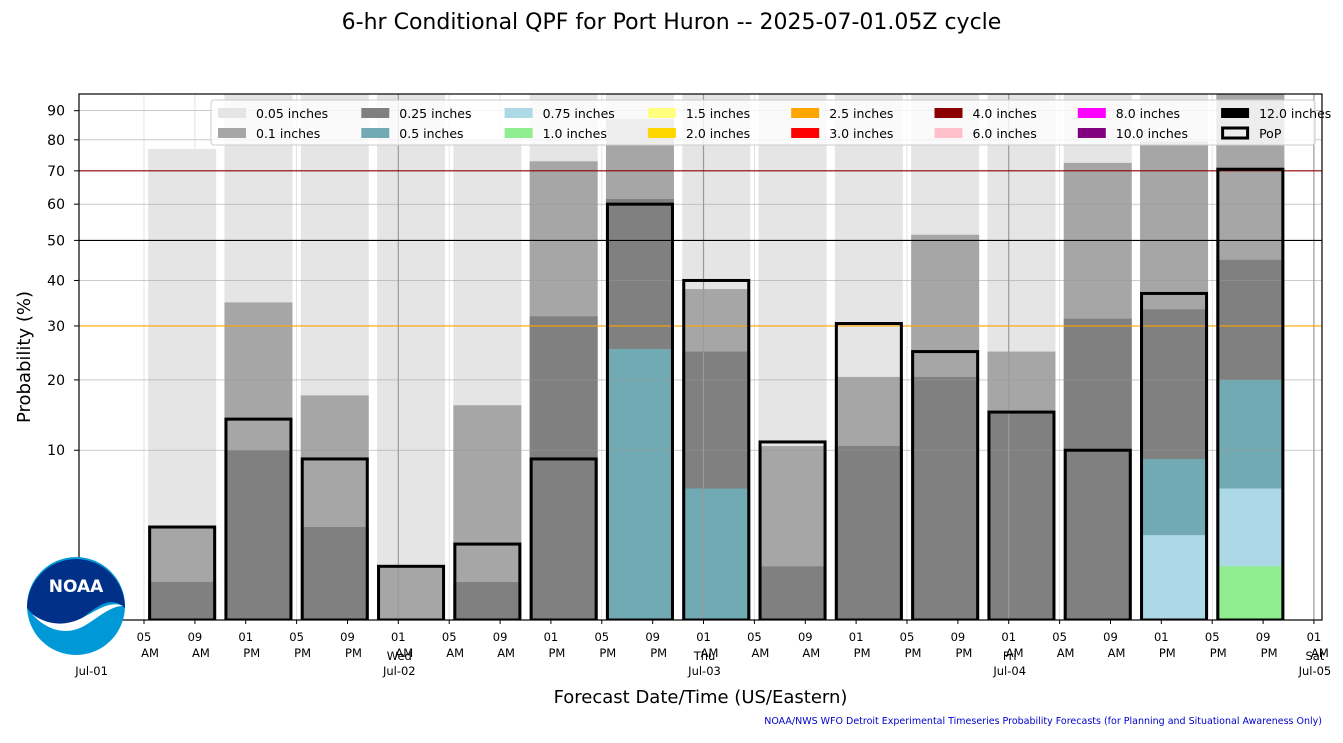  What do you see at coordinates (1295, 113) in the screenshot?
I see `legend-label: 12.0 inches` at bounding box center [1295, 113].